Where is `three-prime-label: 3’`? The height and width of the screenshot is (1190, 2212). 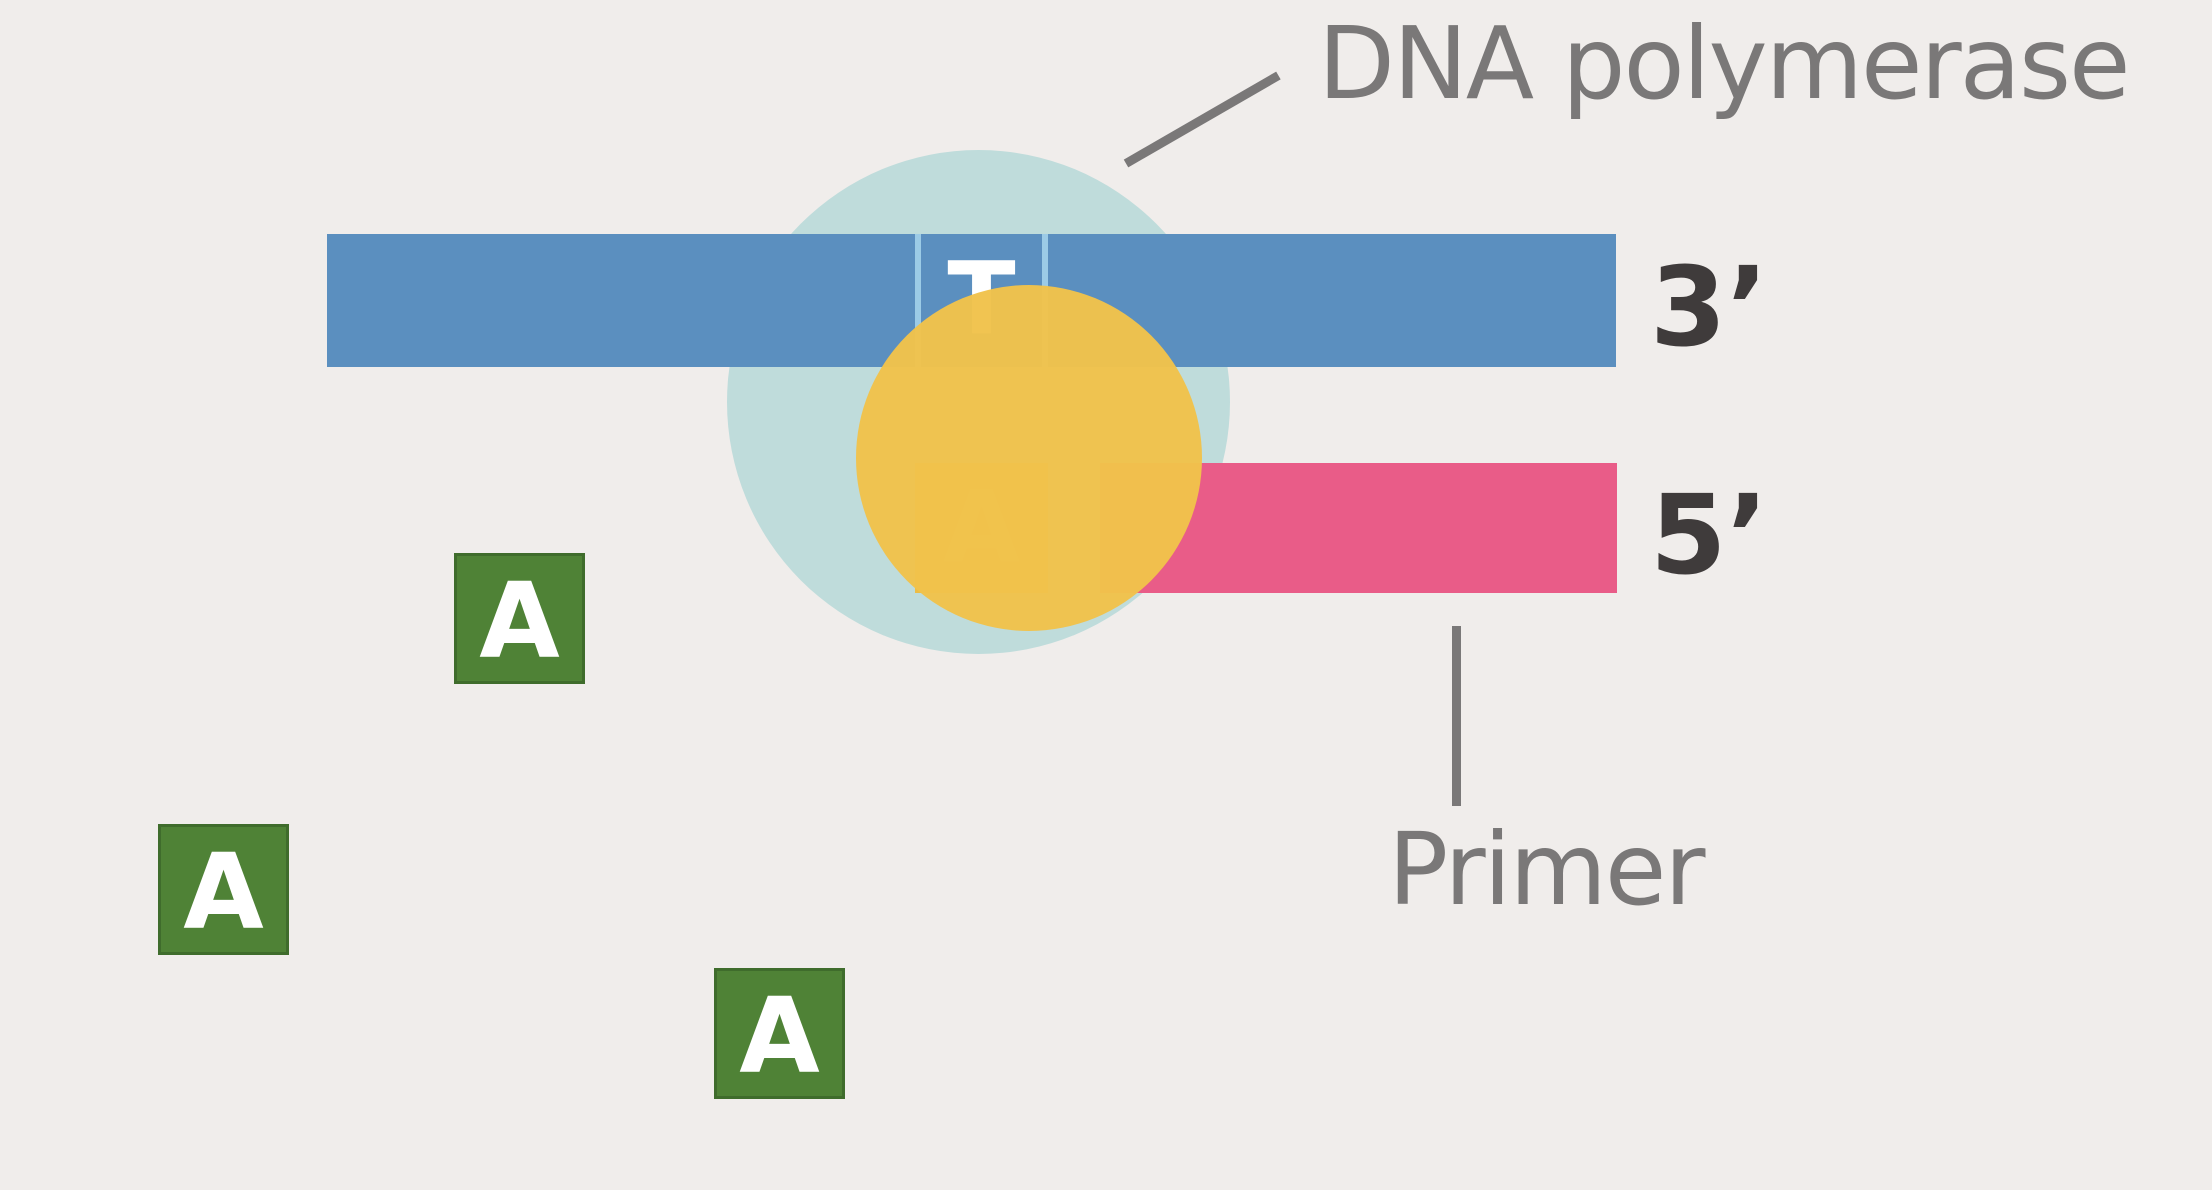 three-prime-label: 3’ is located at coordinates (1709, 307).